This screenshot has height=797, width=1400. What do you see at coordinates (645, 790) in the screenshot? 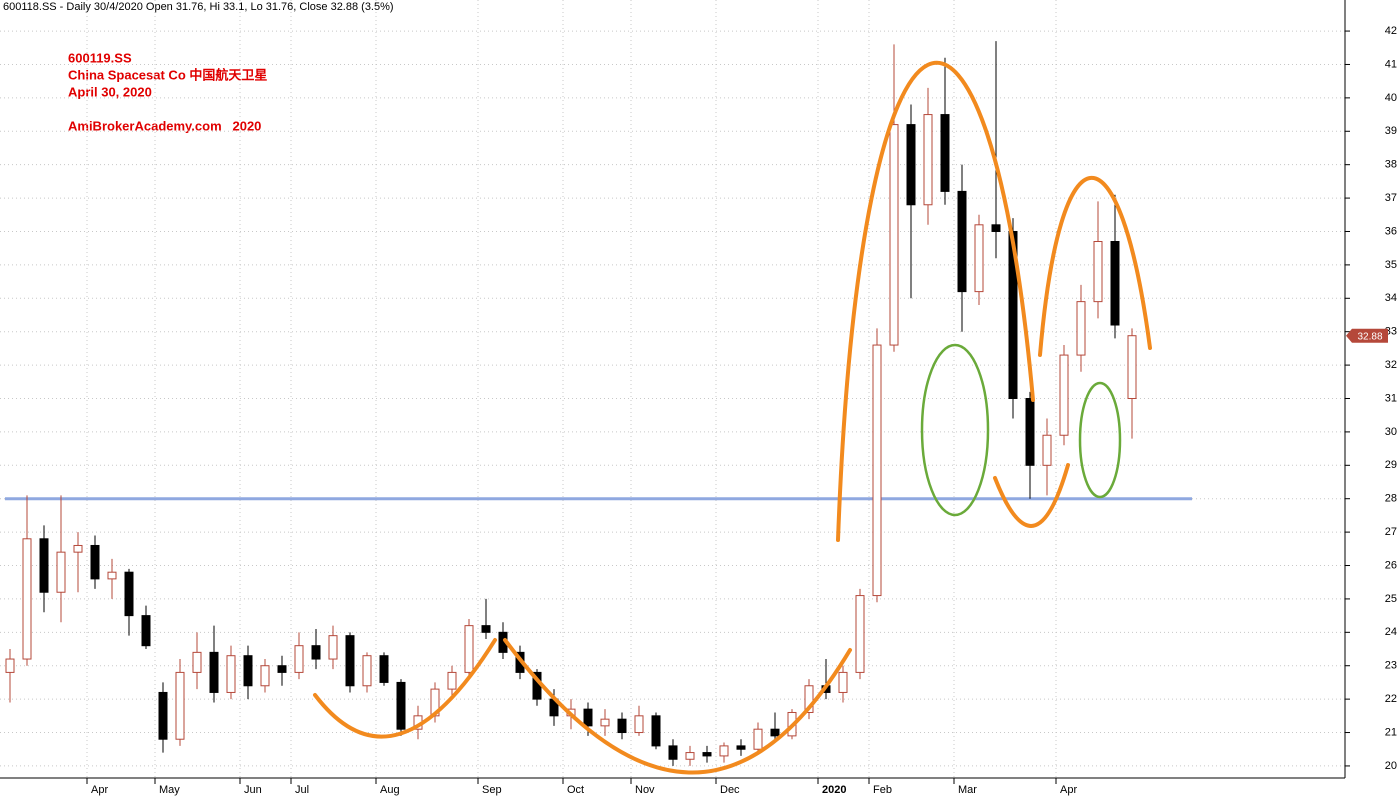
I see `x-tick-label: Nov` at bounding box center [645, 790].